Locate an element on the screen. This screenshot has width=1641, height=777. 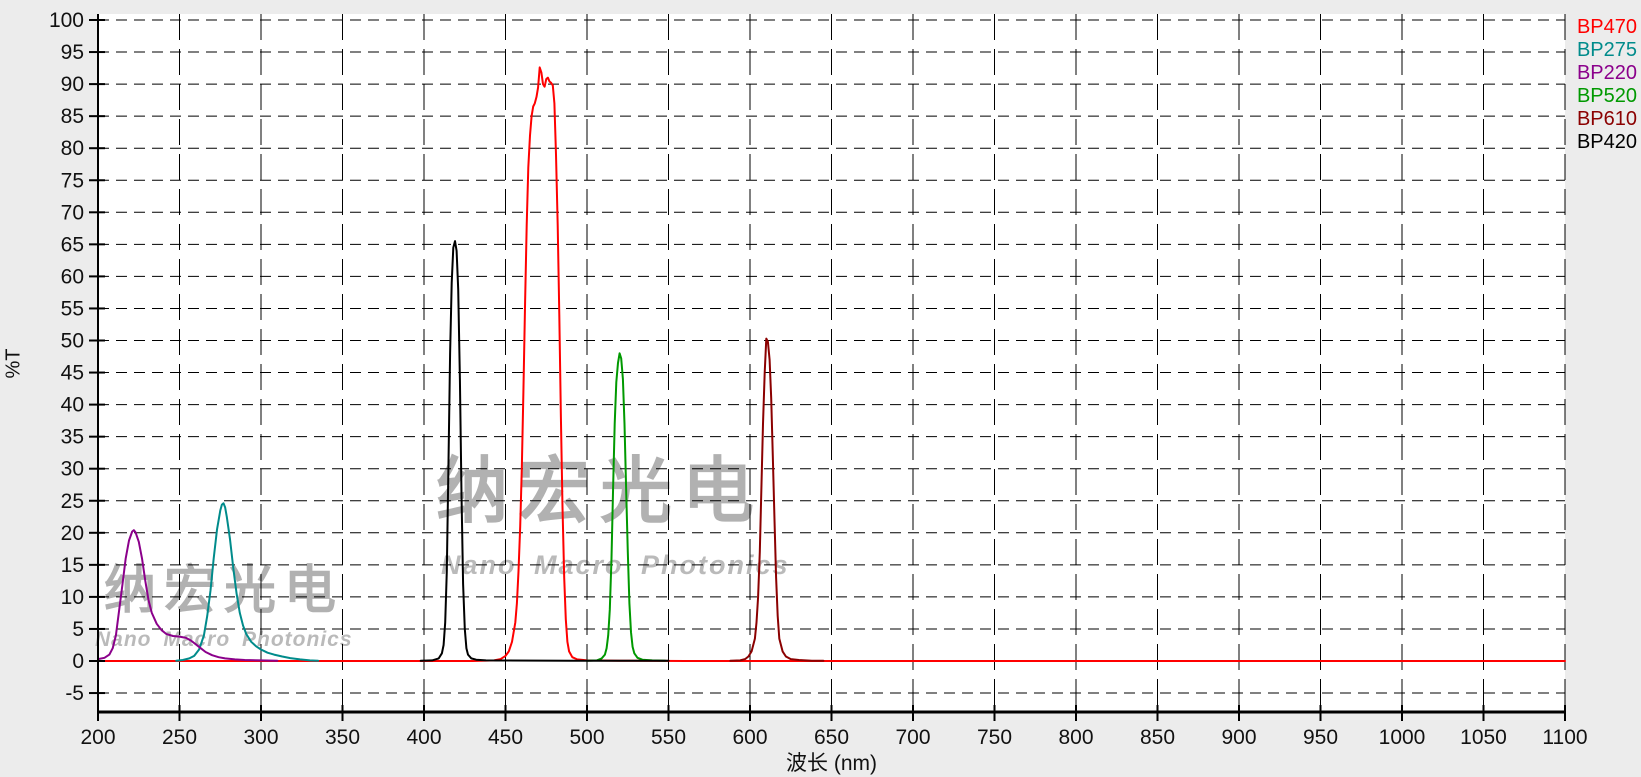
y-tick-label: 50 is located at coordinates (72, 341).